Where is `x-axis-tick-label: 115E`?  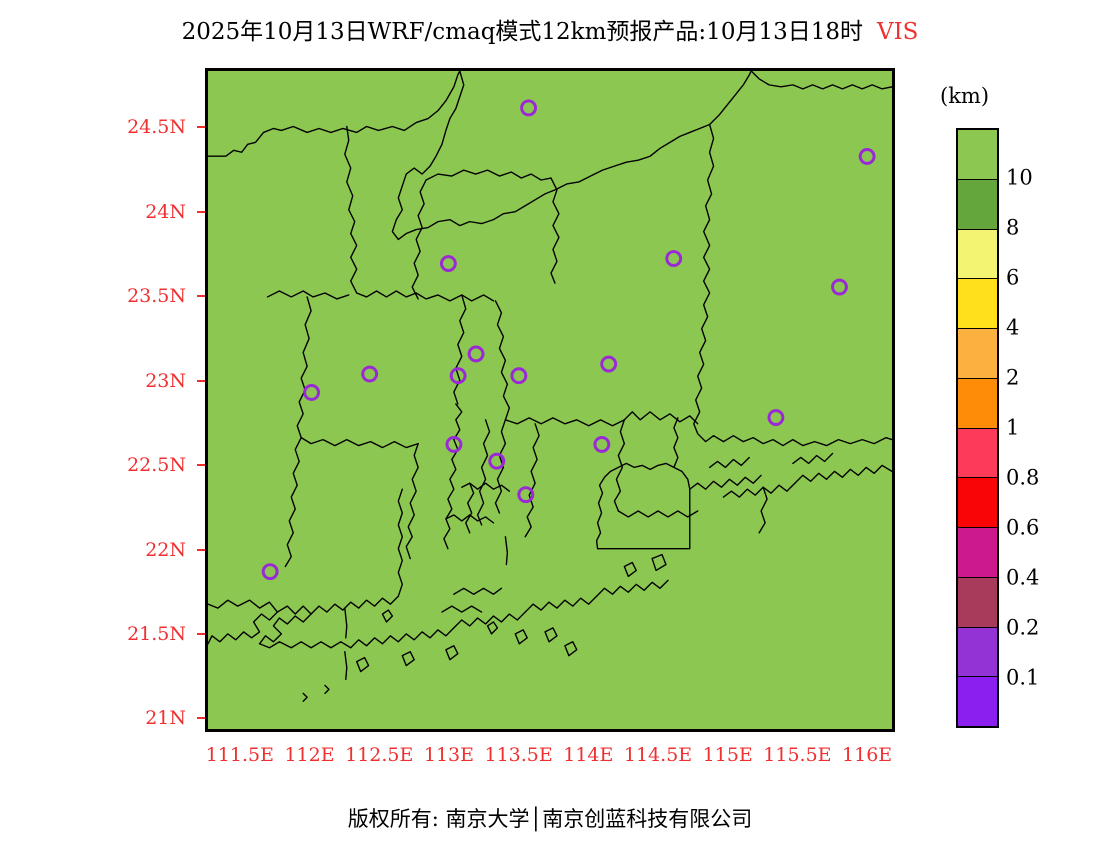
x-axis-tick-label: 115E is located at coordinates (727, 755).